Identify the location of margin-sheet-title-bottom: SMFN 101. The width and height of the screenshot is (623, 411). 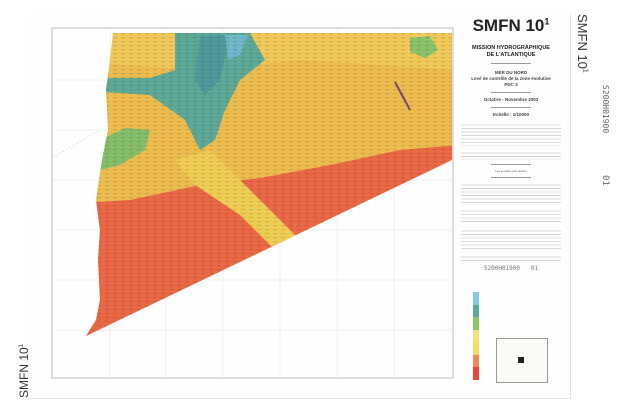
(24, 370).